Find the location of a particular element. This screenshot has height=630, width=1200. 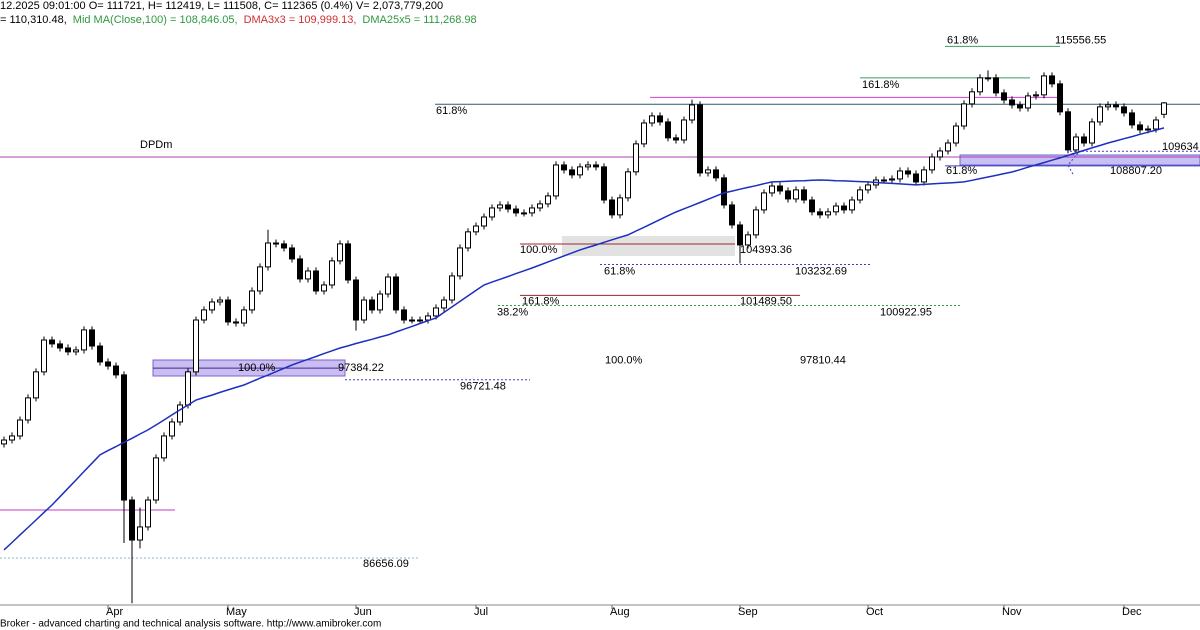

indicator: DMA25x5 = 111,268.98 is located at coordinates (419, 20).